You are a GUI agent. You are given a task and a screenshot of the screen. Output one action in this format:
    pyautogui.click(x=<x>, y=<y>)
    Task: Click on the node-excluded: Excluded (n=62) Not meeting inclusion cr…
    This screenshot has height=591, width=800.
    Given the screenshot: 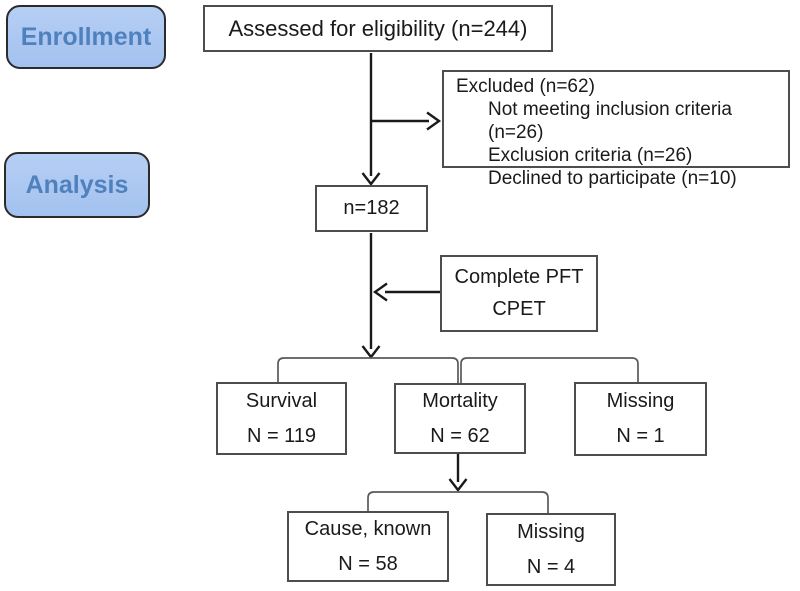 What is the action you would take?
    pyautogui.click(x=616, y=129)
    